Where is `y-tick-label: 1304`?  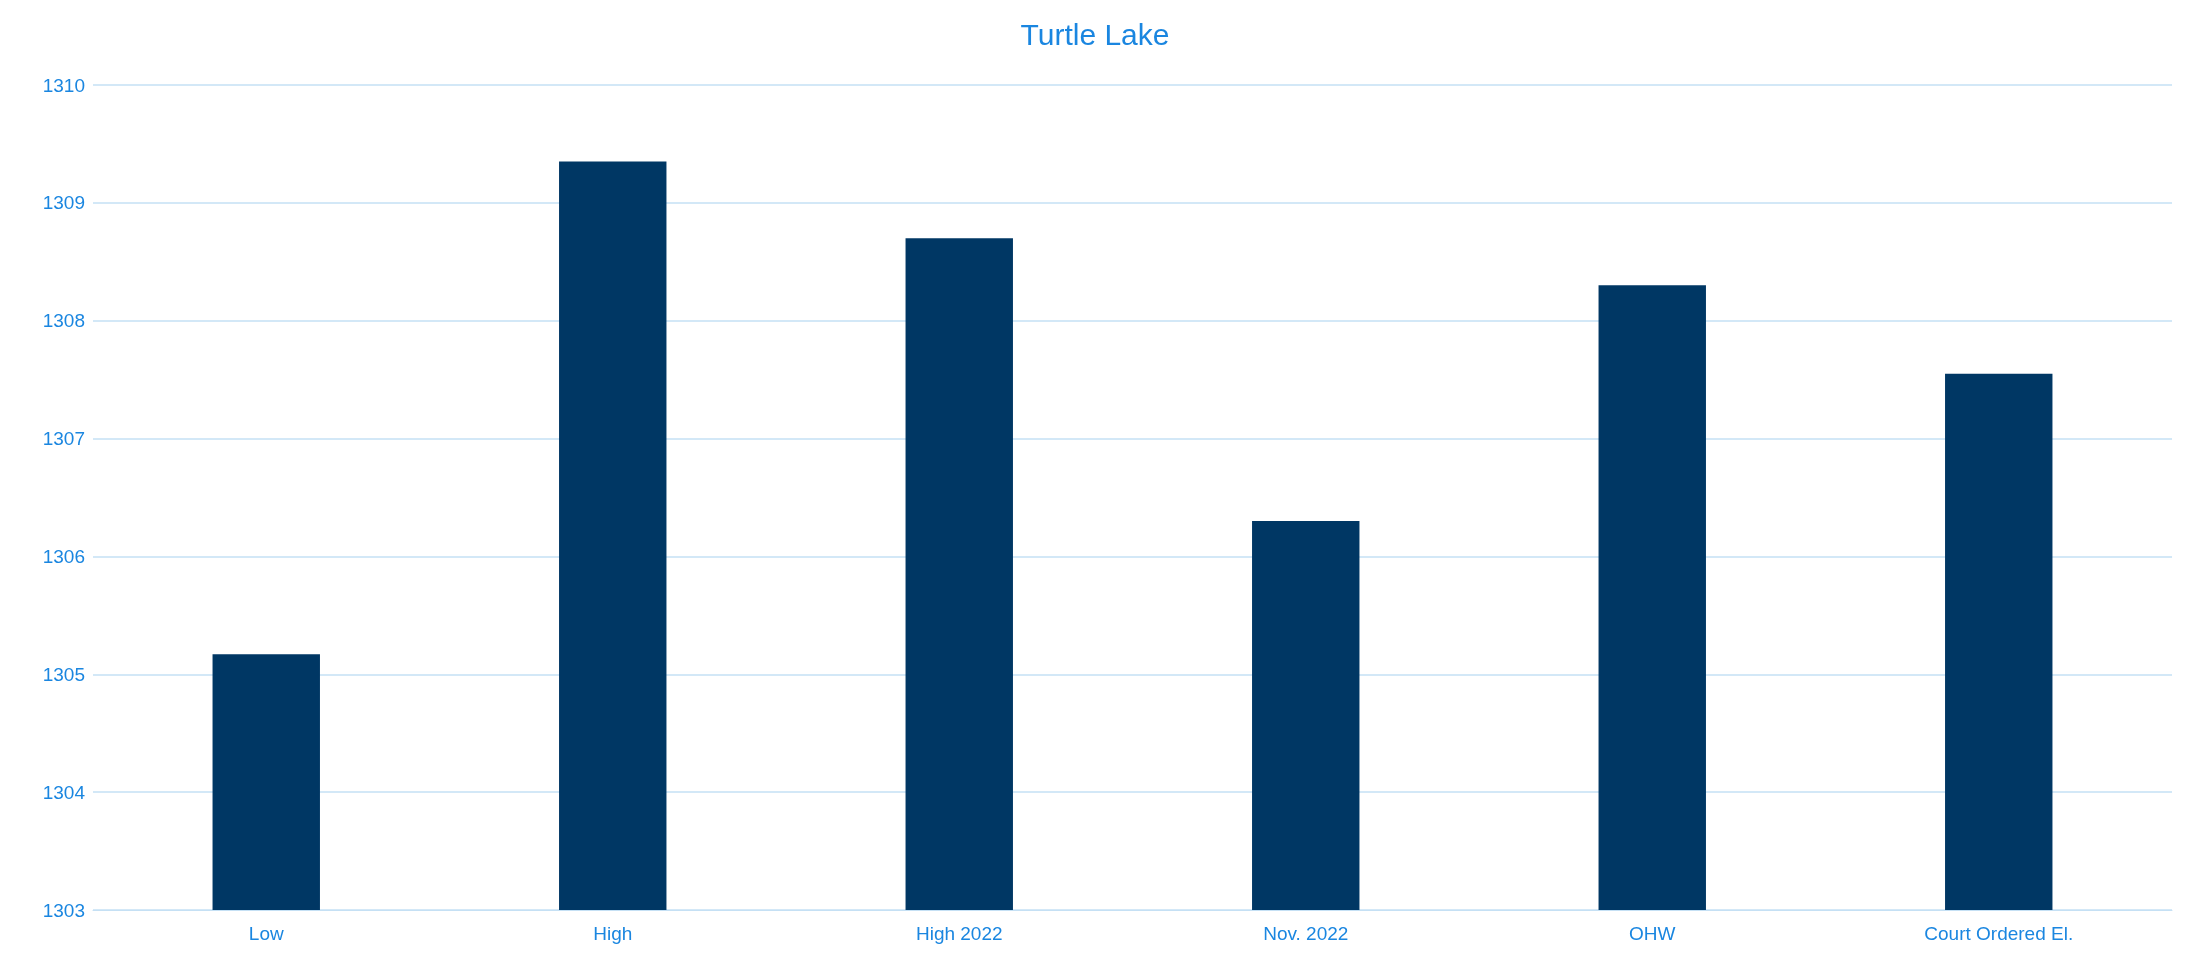
y-tick-label: 1304 is located at coordinates (64, 792).